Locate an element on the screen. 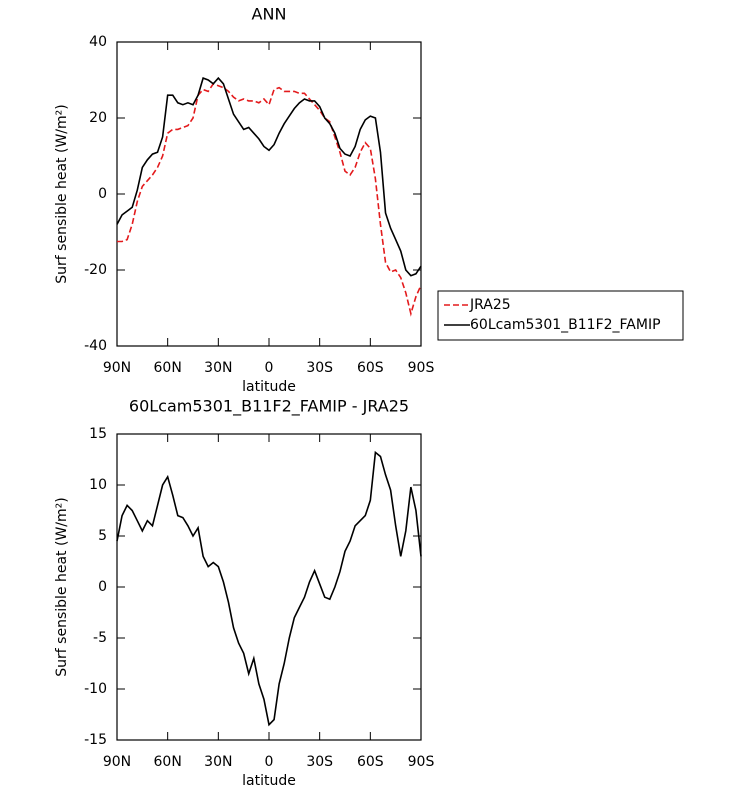 The height and width of the screenshot is (796, 733). y-tick-label: -10 is located at coordinates (95, 689).